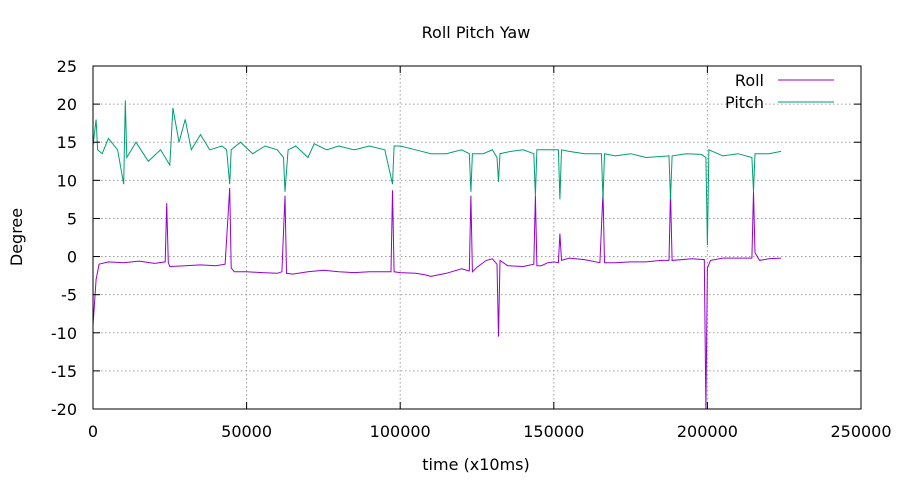 The width and height of the screenshot is (900, 480). Describe the element at coordinates (744, 102) in the screenshot. I see `legend-label-pitch: Pitch` at that location.